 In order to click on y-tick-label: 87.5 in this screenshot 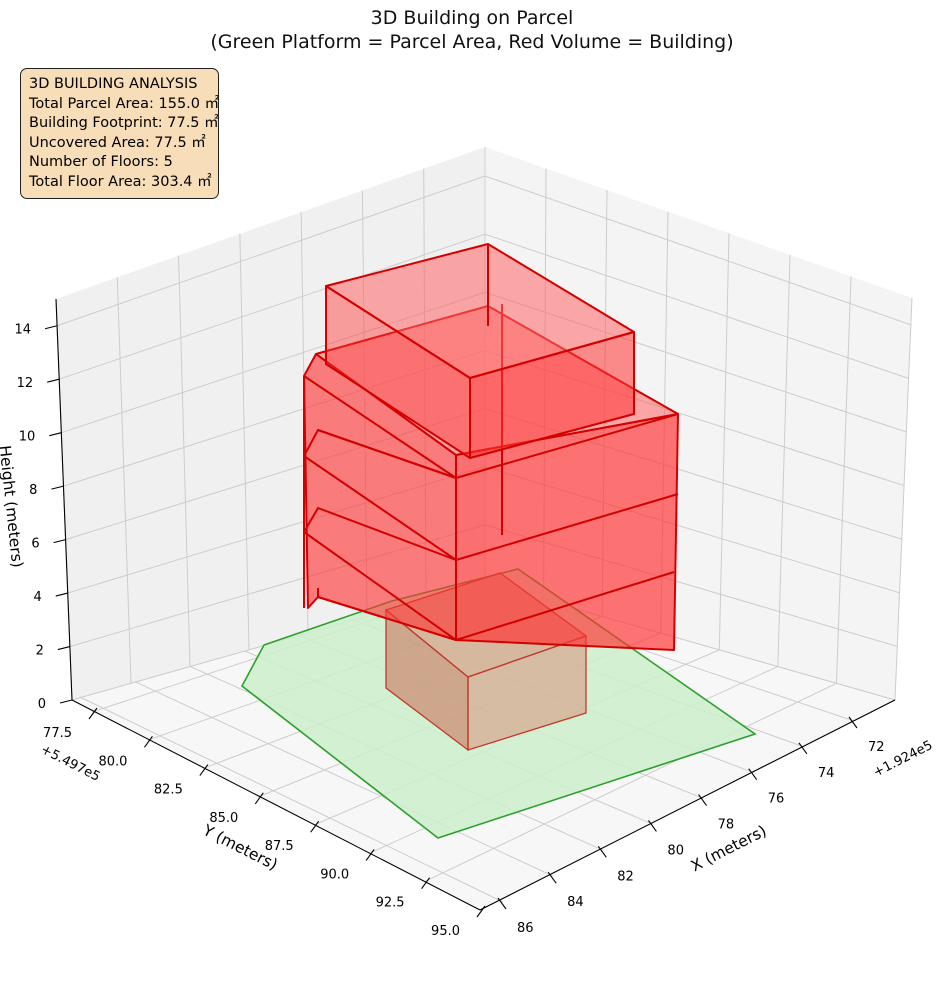, I will do `click(279, 846)`.